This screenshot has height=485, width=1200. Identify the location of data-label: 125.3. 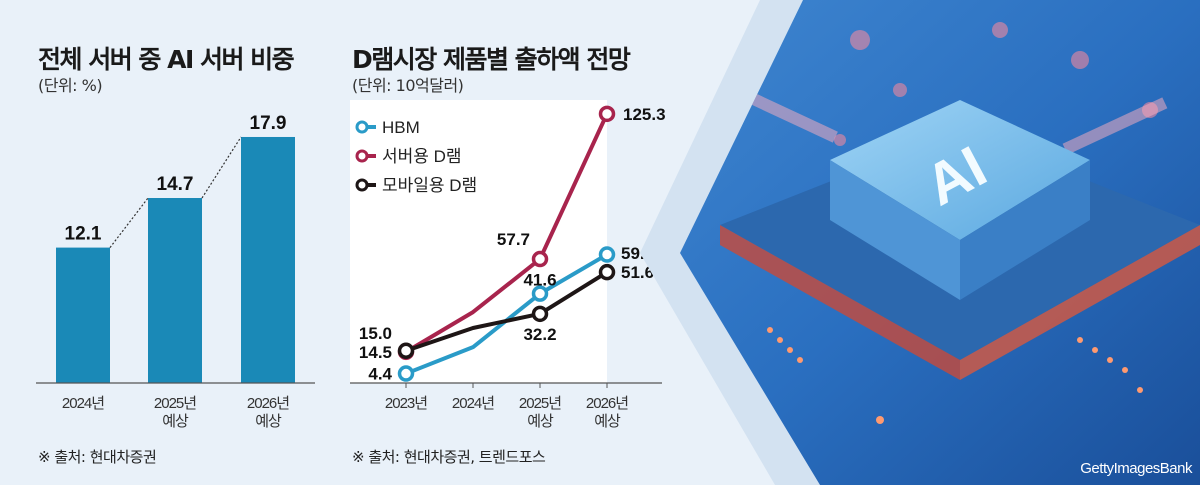
(644, 114).